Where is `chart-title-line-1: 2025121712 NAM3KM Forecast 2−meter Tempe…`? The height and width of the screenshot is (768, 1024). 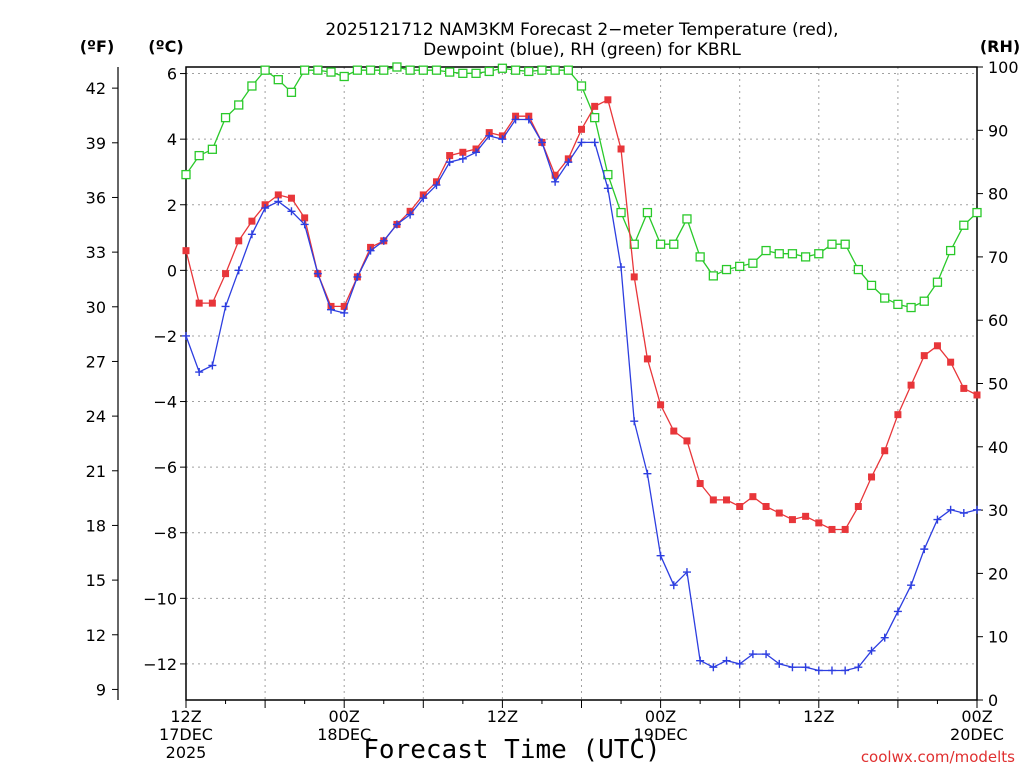
chart-title-line-1: 2025121712 NAM3KM Forecast 2−meter Tempe… is located at coordinates (581, 30).